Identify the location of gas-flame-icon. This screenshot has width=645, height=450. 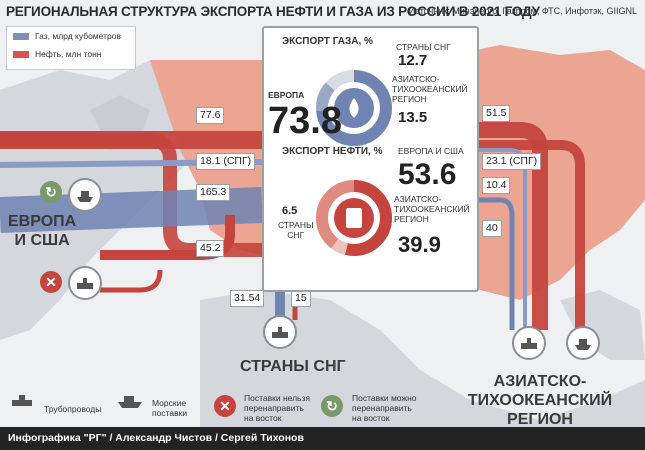
(354, 108).